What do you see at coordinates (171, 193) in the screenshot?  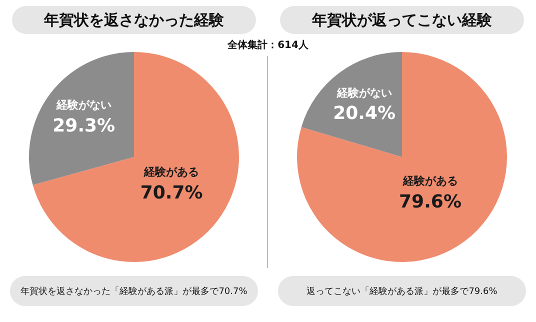 I see `data-label: 70.7%` at bounding box center [171, 193].